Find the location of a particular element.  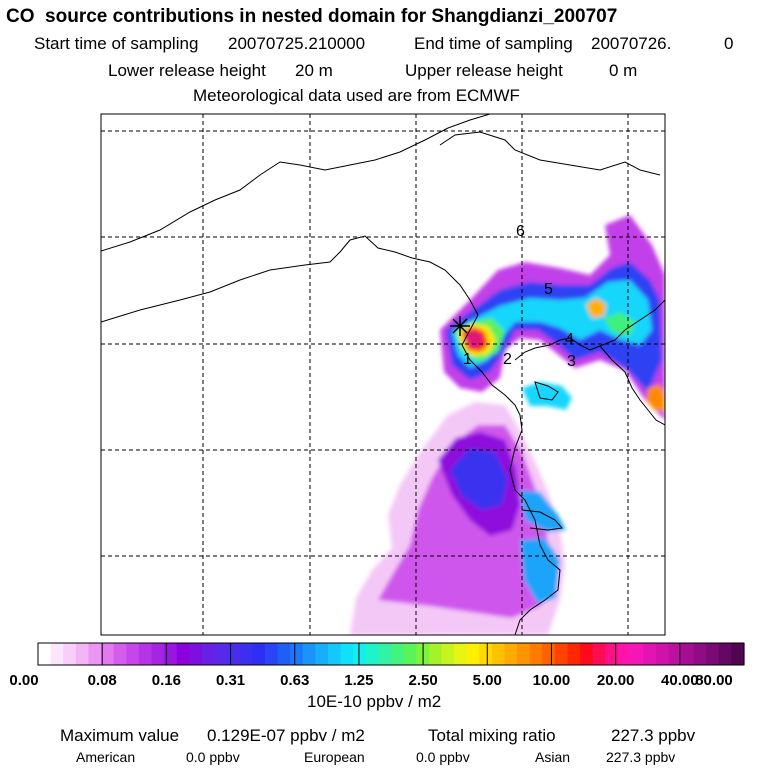

point-label-1: 1 is located at coordinates (467, 359).